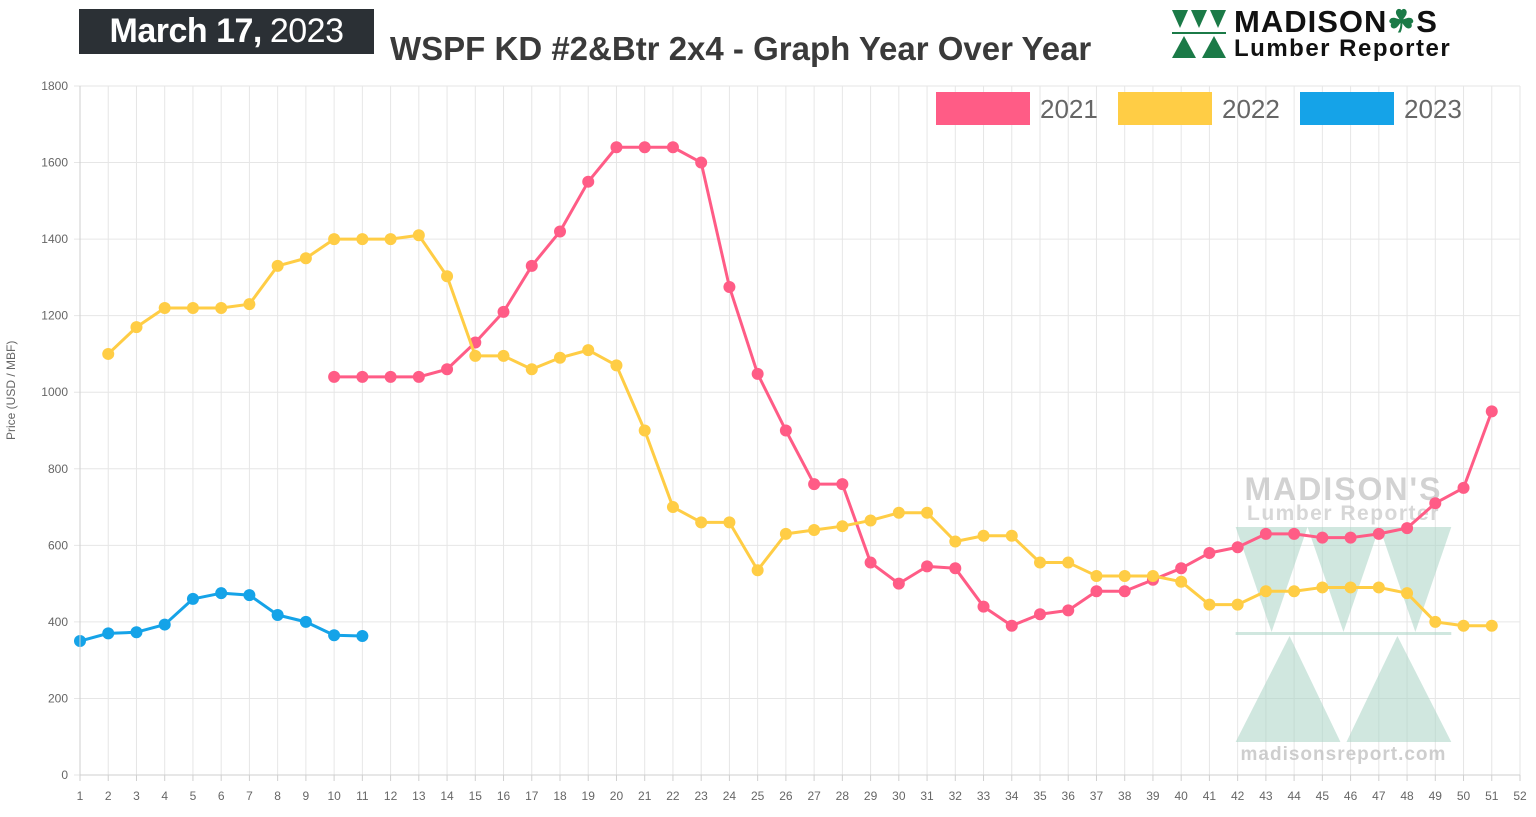 The image size is (1536, 817). I want to click on date-year: 2023, so click(306, 31).